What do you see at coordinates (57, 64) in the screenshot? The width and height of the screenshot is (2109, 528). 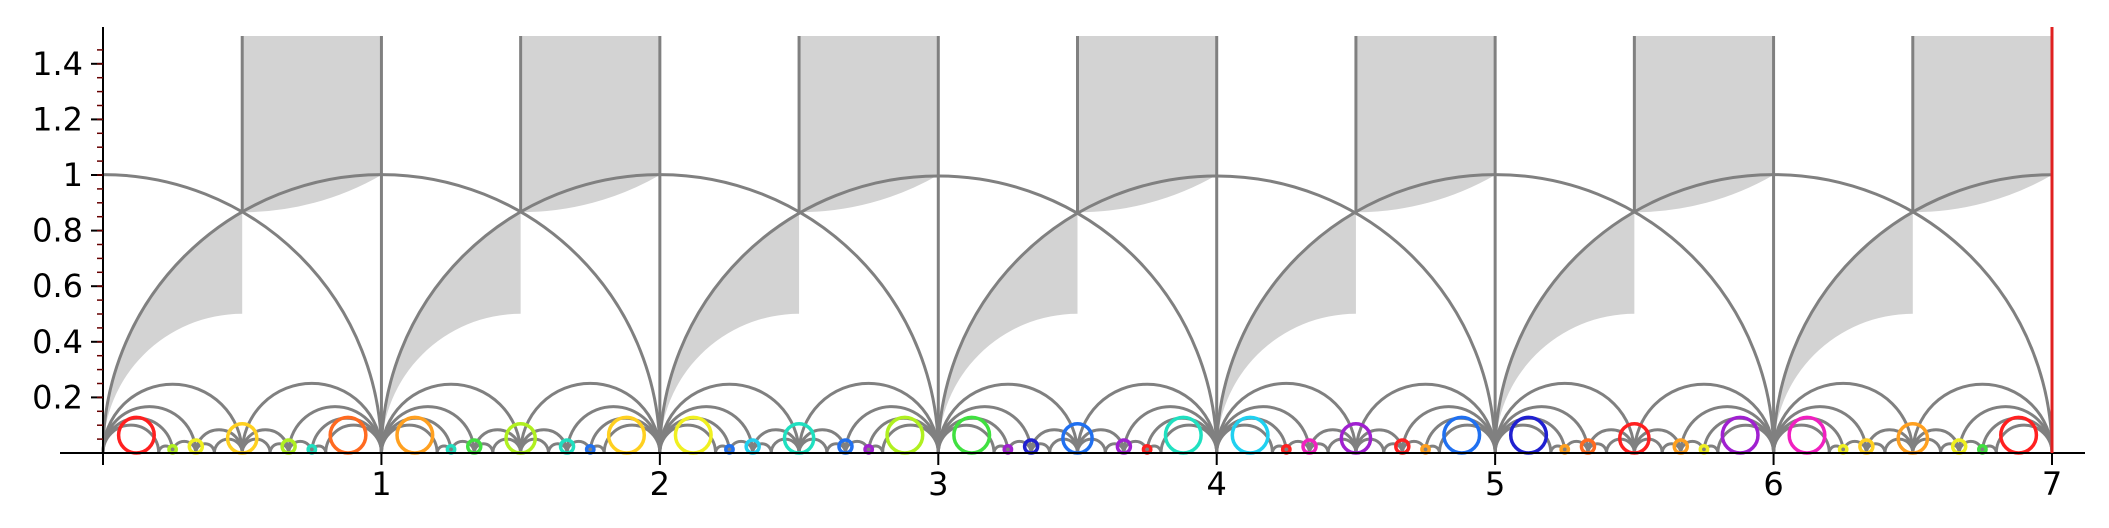 I see `y-tick-label: 1.4` at bounding box center [57, 64].